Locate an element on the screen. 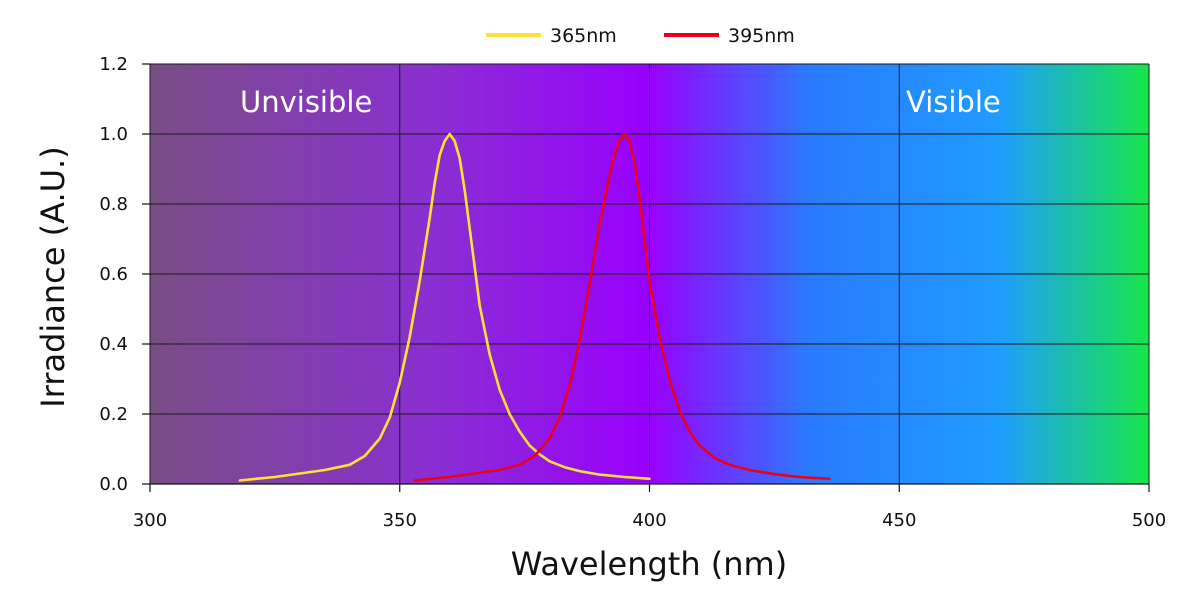  x-tick-label: 300 is located at coordinates (150, 520).